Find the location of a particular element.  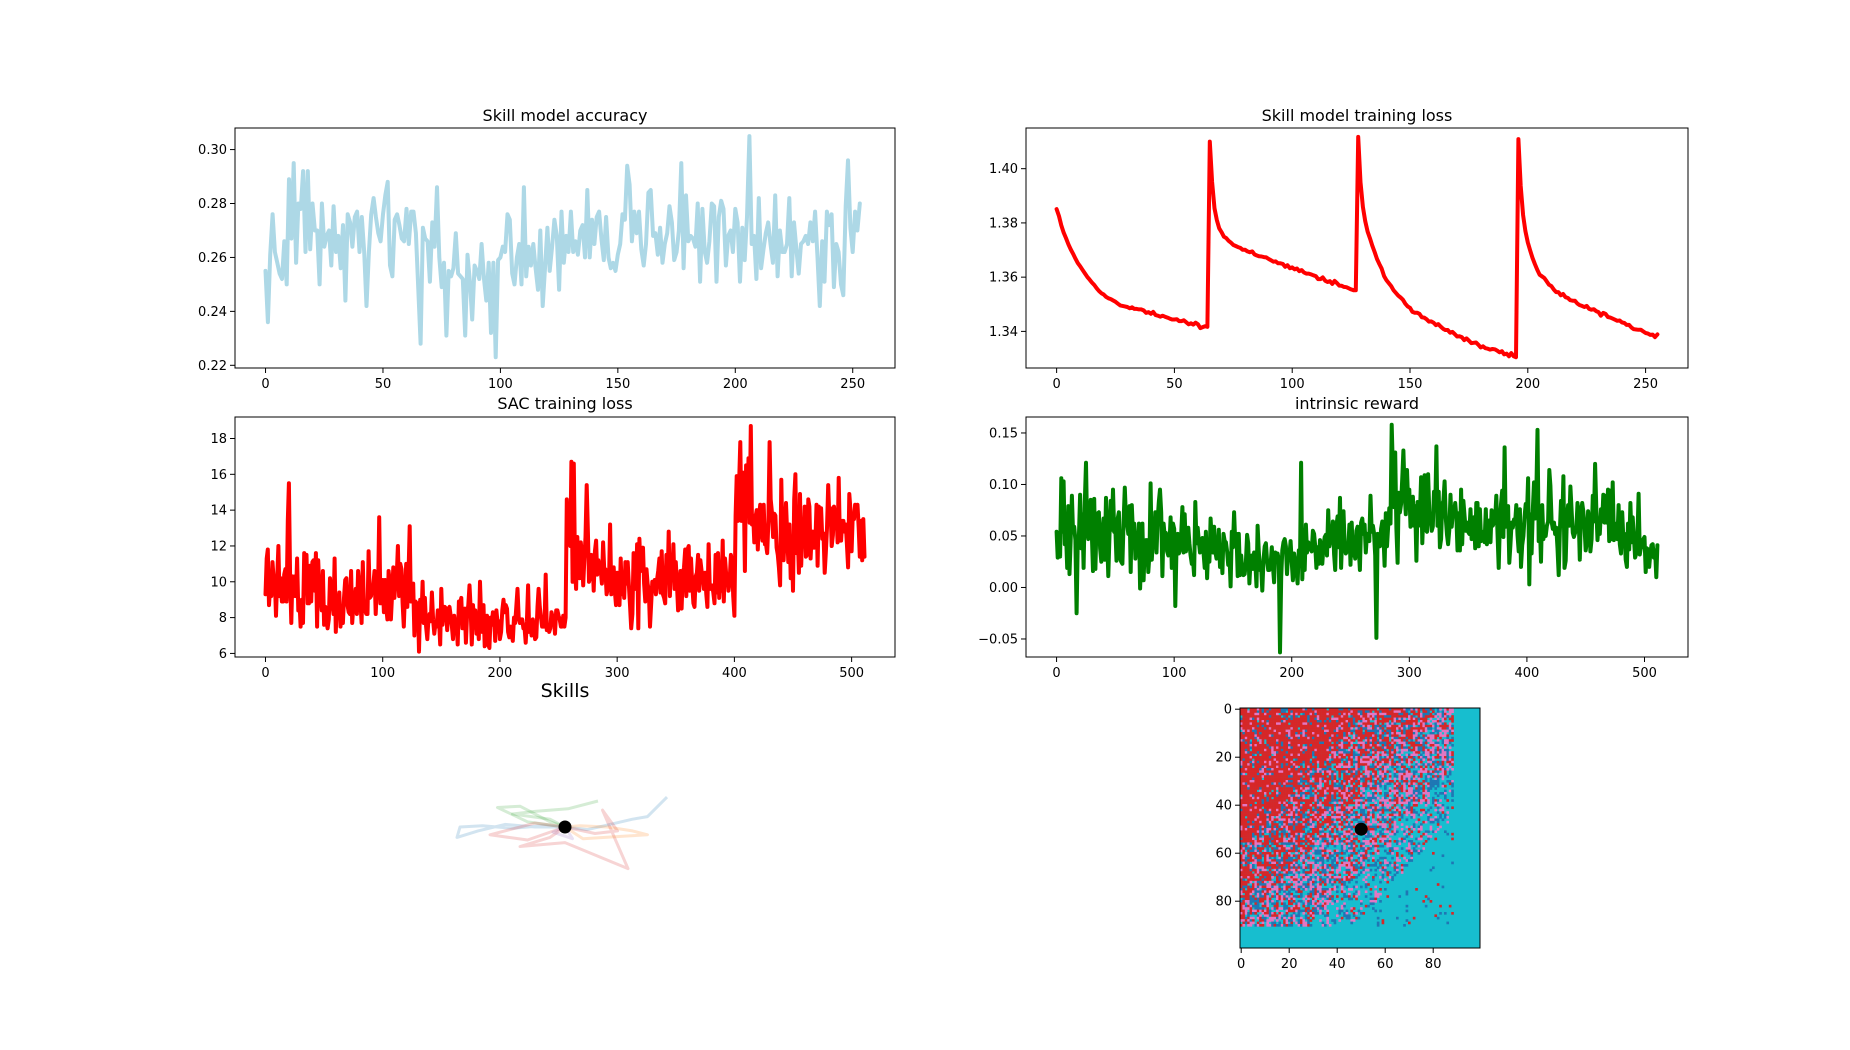

accuracy-line-group is located at coordinates (562, 247).